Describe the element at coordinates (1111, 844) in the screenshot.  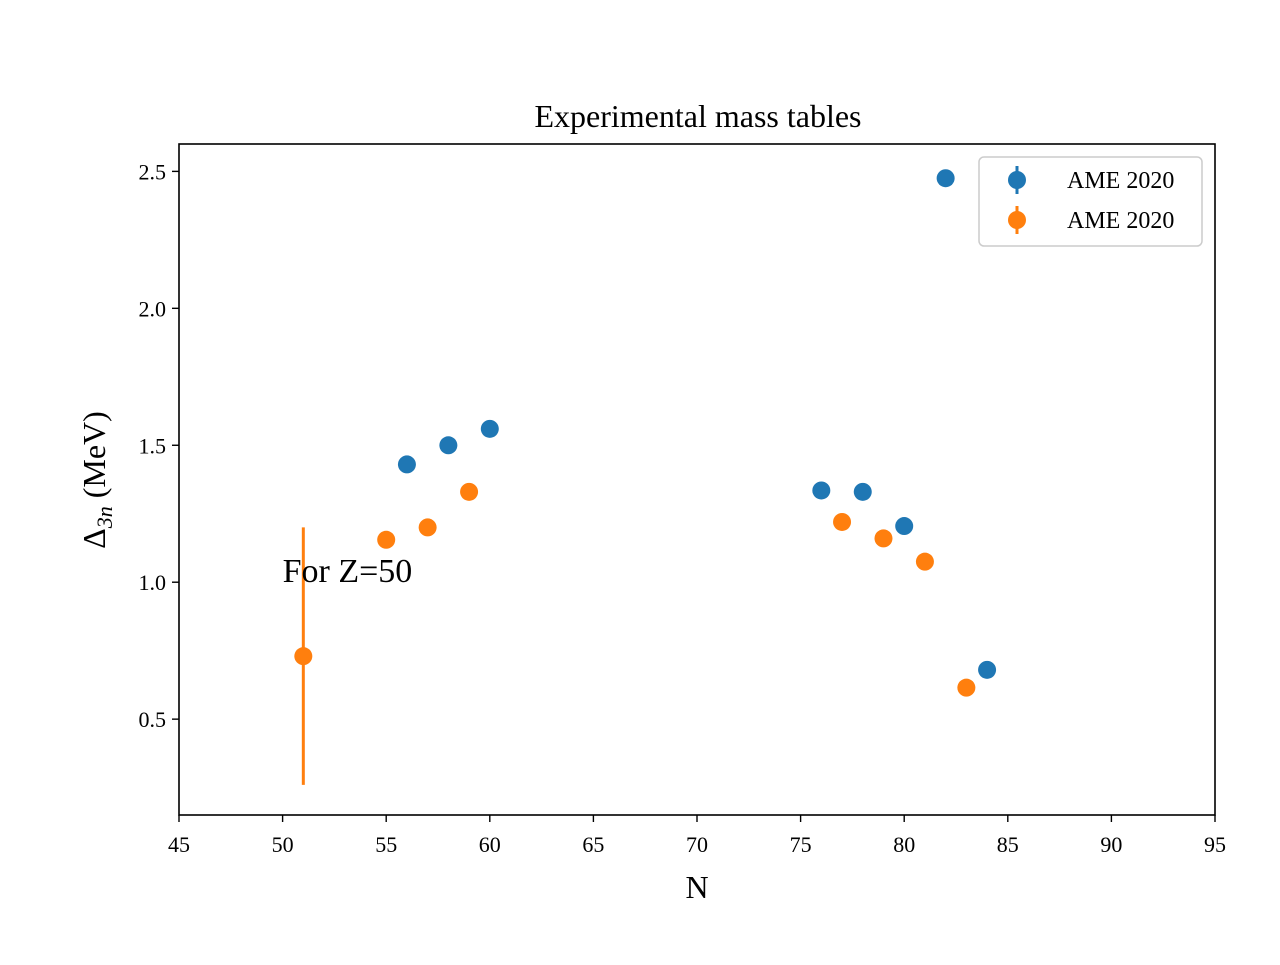
I see `x-tick-label: 90` at that location.